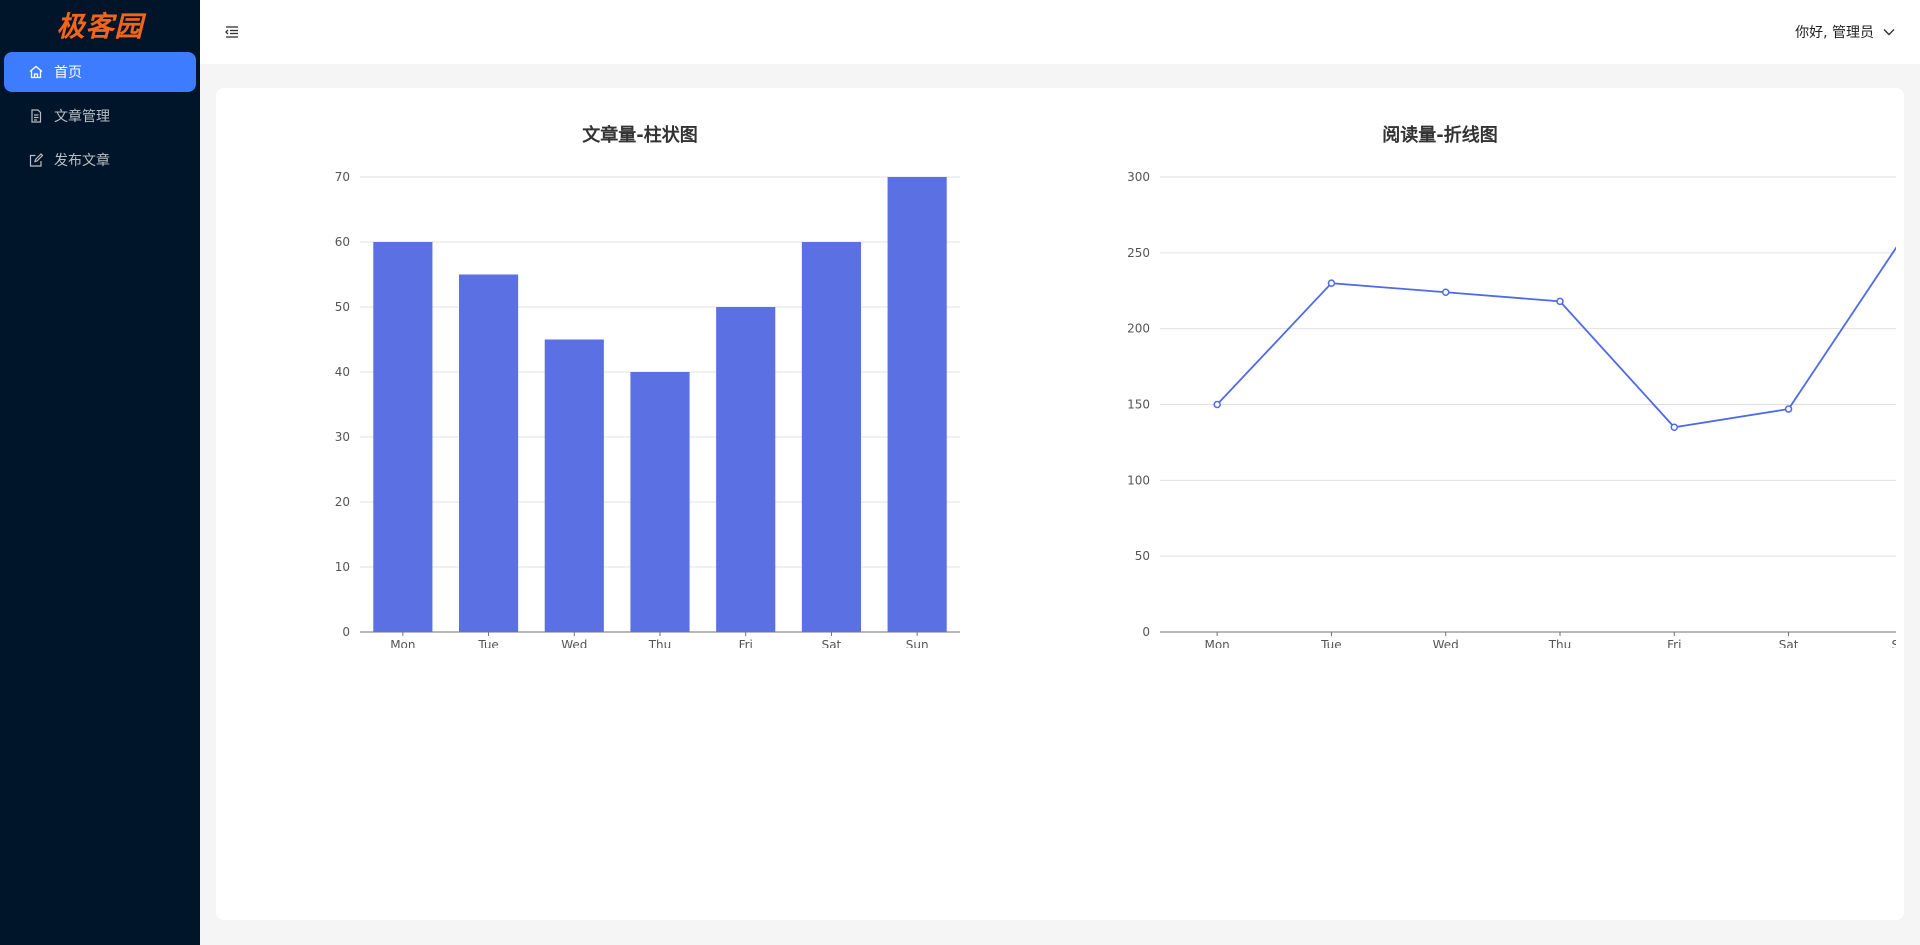 This screenshot has width=1920, height=945. What do you see at coordinates (36, 116) in the screenshot?
I see `file-icon` at bounding box center [36, 116].